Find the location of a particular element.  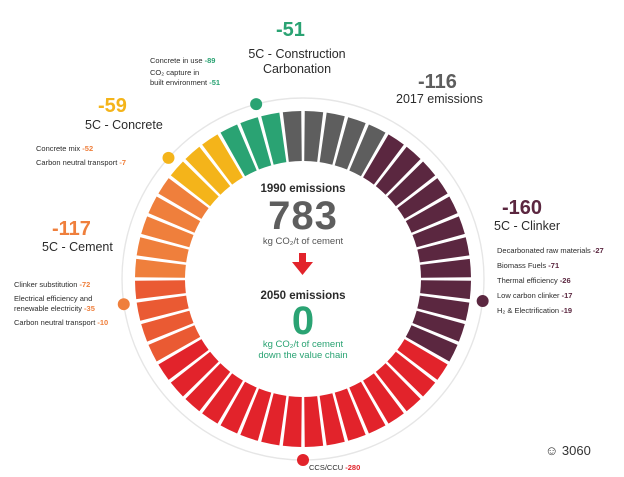

unit-2050-line1: kg CO₂/t of cement is located at coordinates (303, 344).